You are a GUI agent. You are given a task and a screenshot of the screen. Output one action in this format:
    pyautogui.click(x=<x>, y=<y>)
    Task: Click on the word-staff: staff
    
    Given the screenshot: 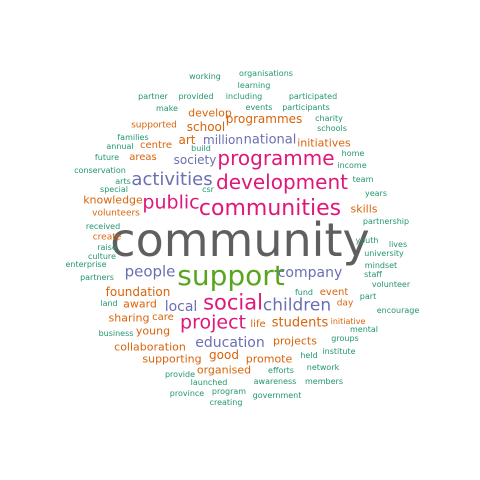 What is the action you would take?
    pyautogui.click(x=373, y=274)
    